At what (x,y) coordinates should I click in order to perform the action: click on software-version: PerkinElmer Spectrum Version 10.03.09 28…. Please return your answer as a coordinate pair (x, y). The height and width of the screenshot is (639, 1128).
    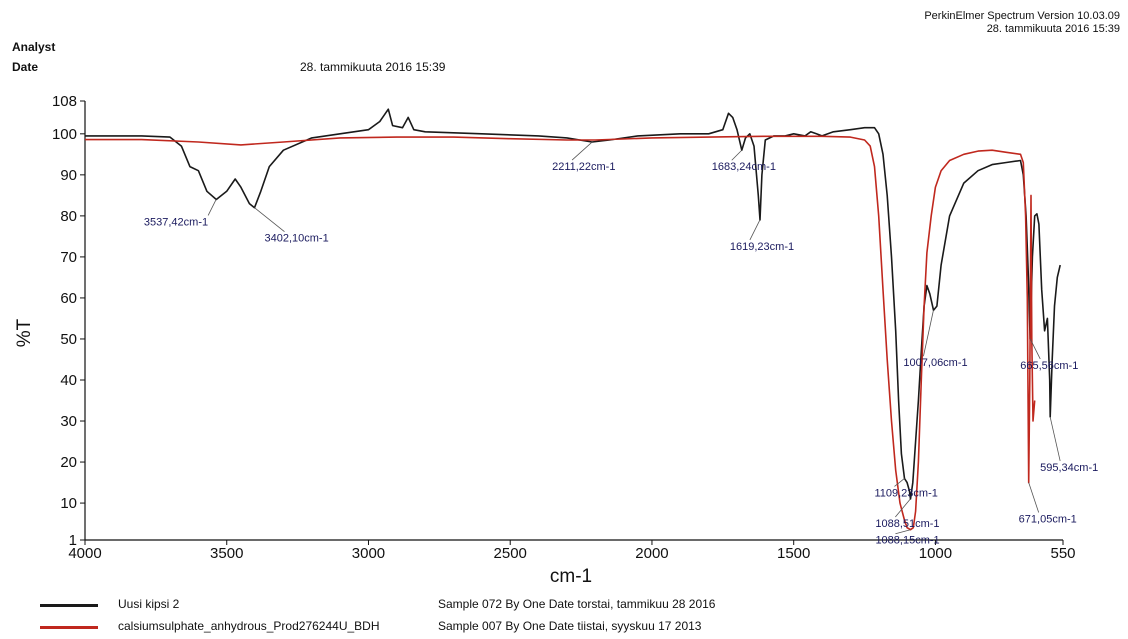
    Looking at the image, I should click on (1022, 23).